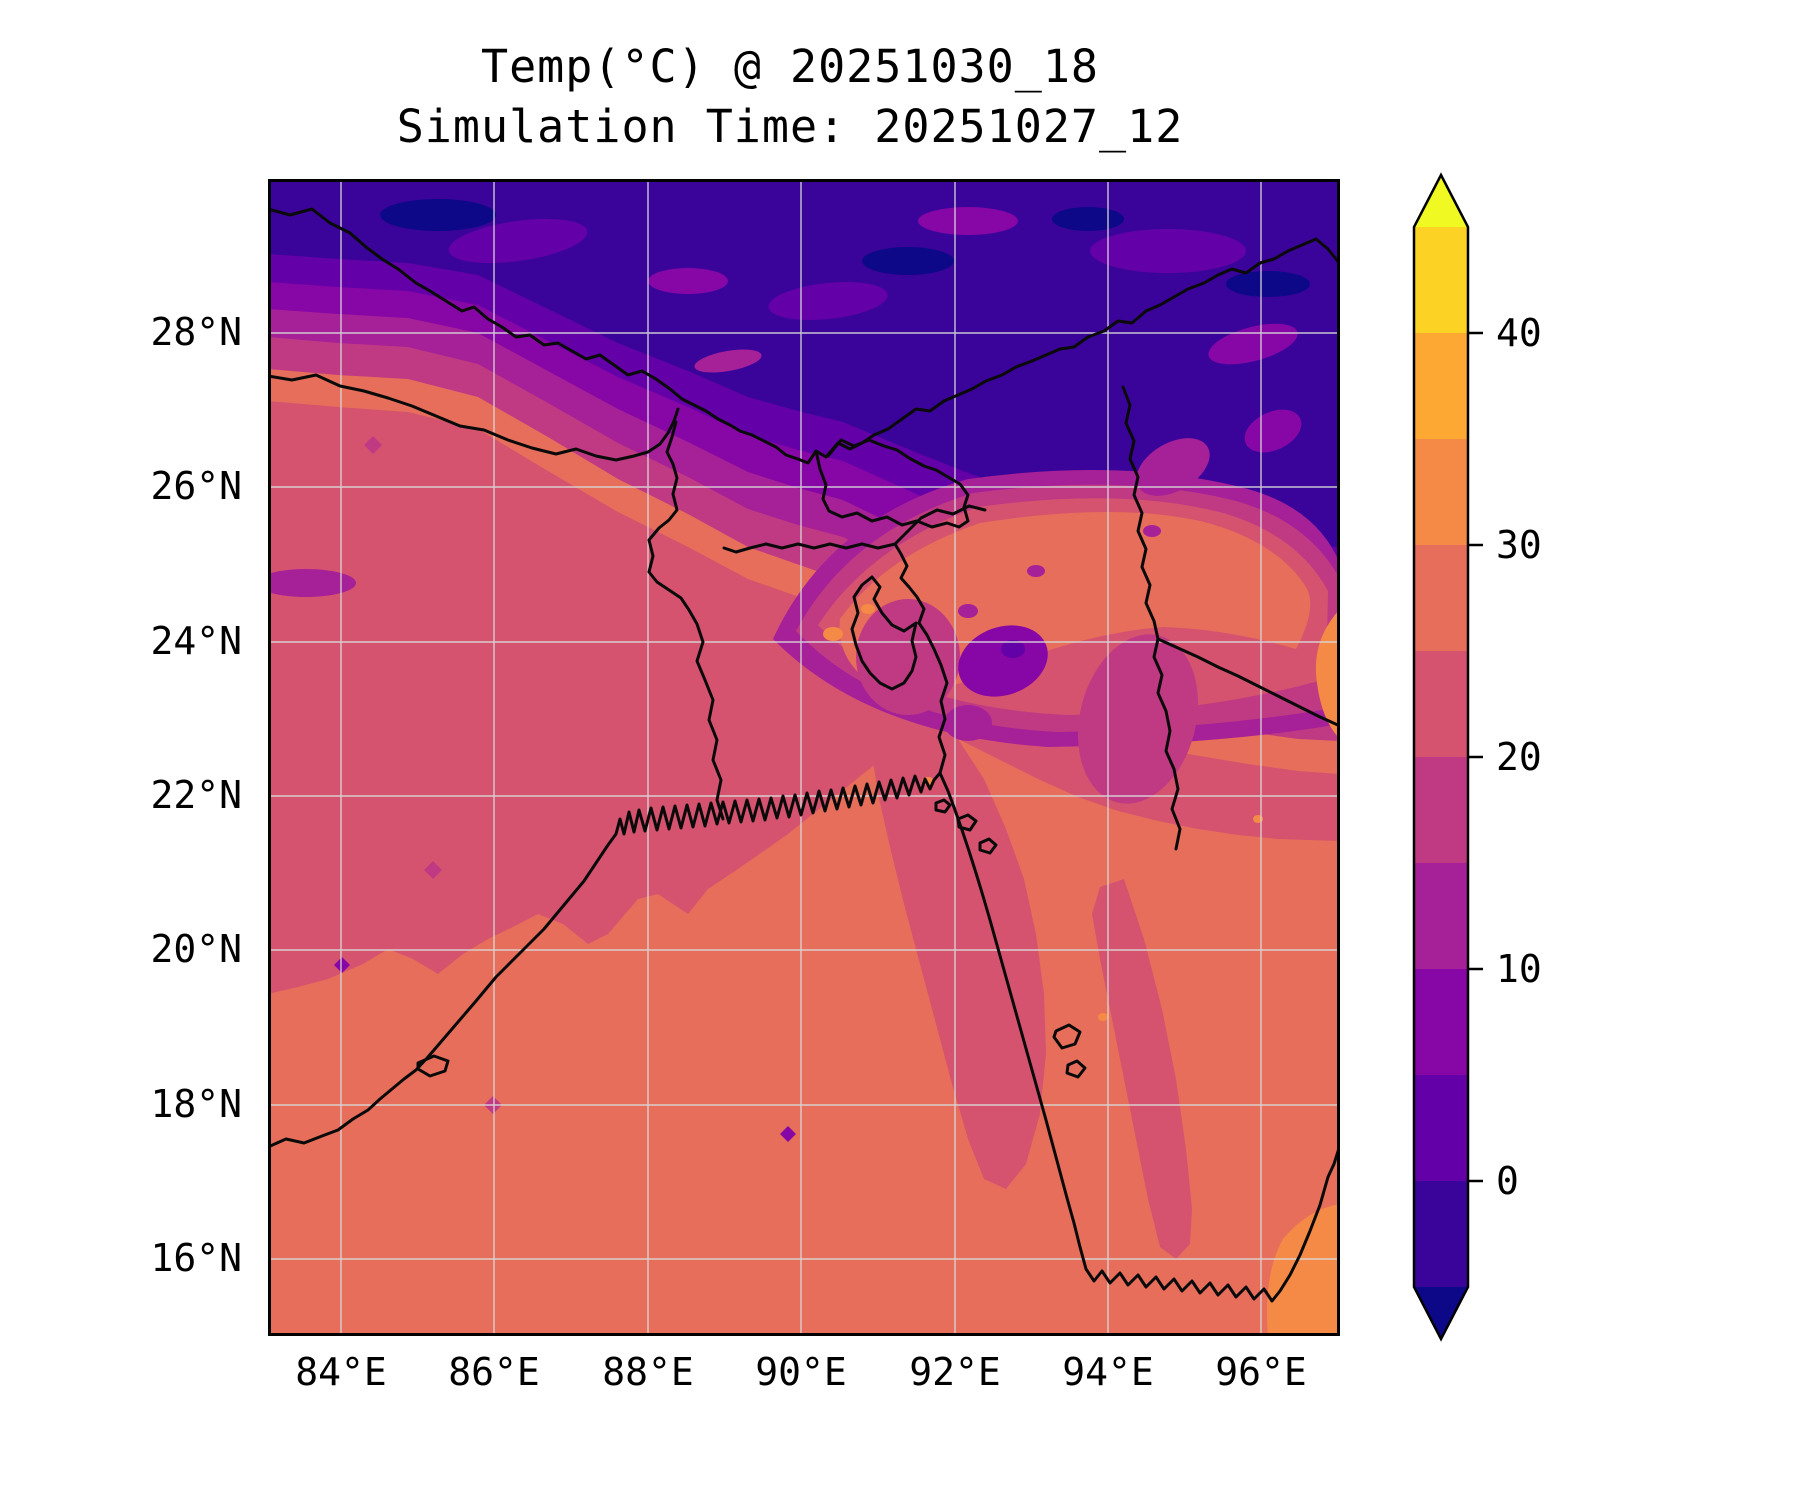 This screenshot has width=1800, height=1500. I want to click on himalaya-border, so click(804, 336).